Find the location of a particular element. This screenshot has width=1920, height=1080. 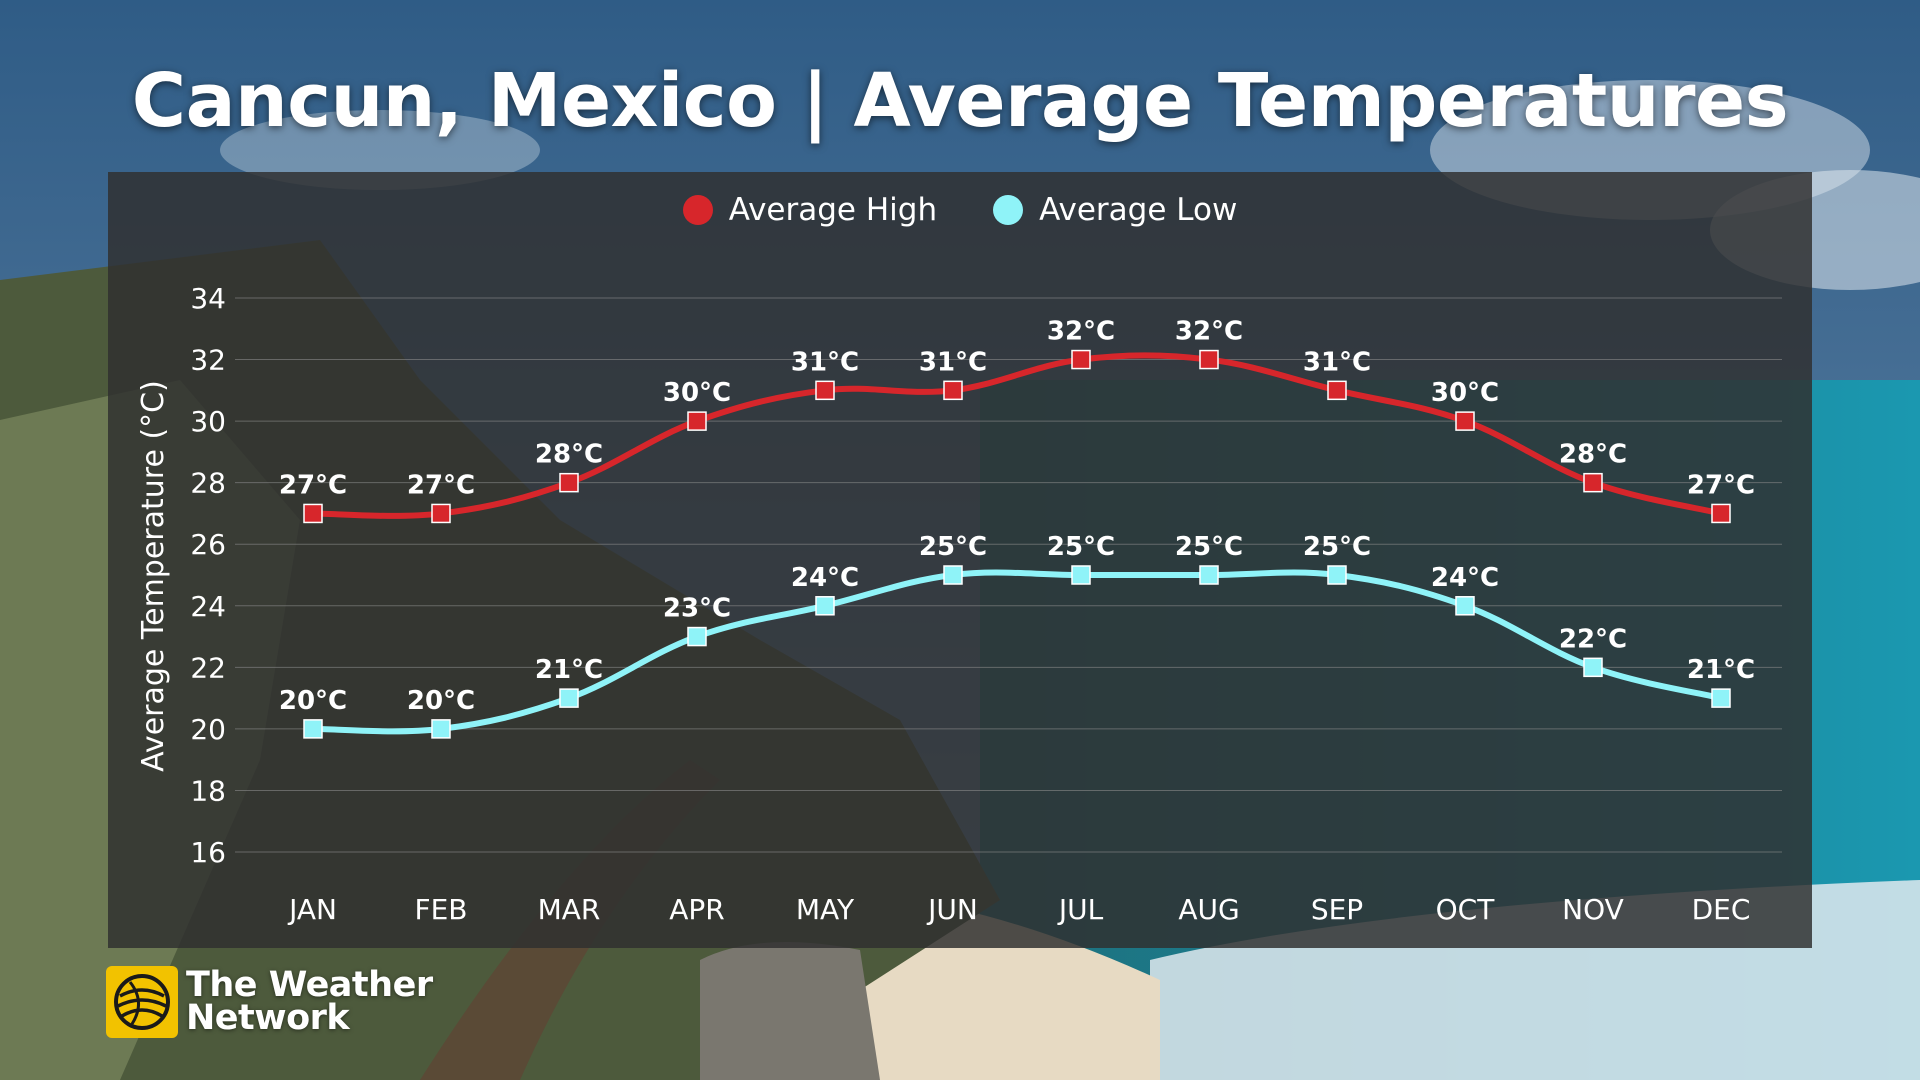

x-tick-label: MAY is located at coordinates (825, 909).